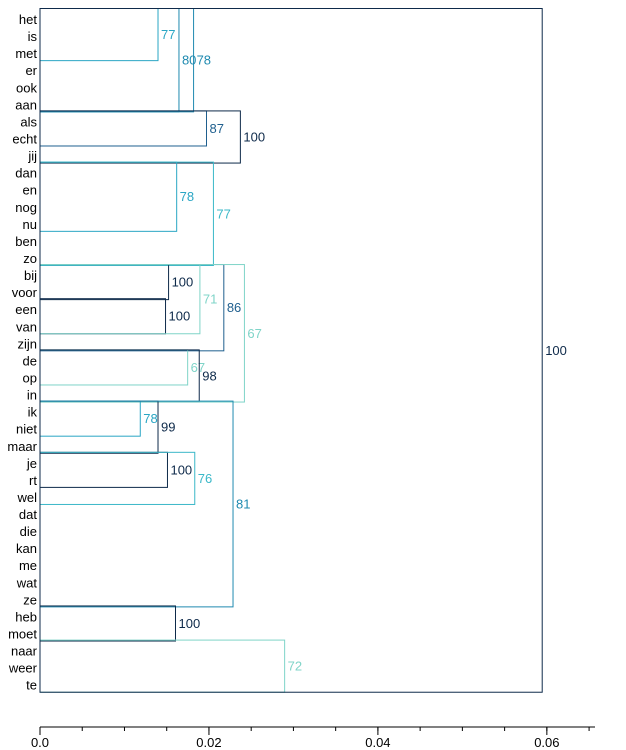  What do you see at coordinates (33, 412) in the screenshot?
I see `leaf-label: ik` at bounding box center [33, 412].